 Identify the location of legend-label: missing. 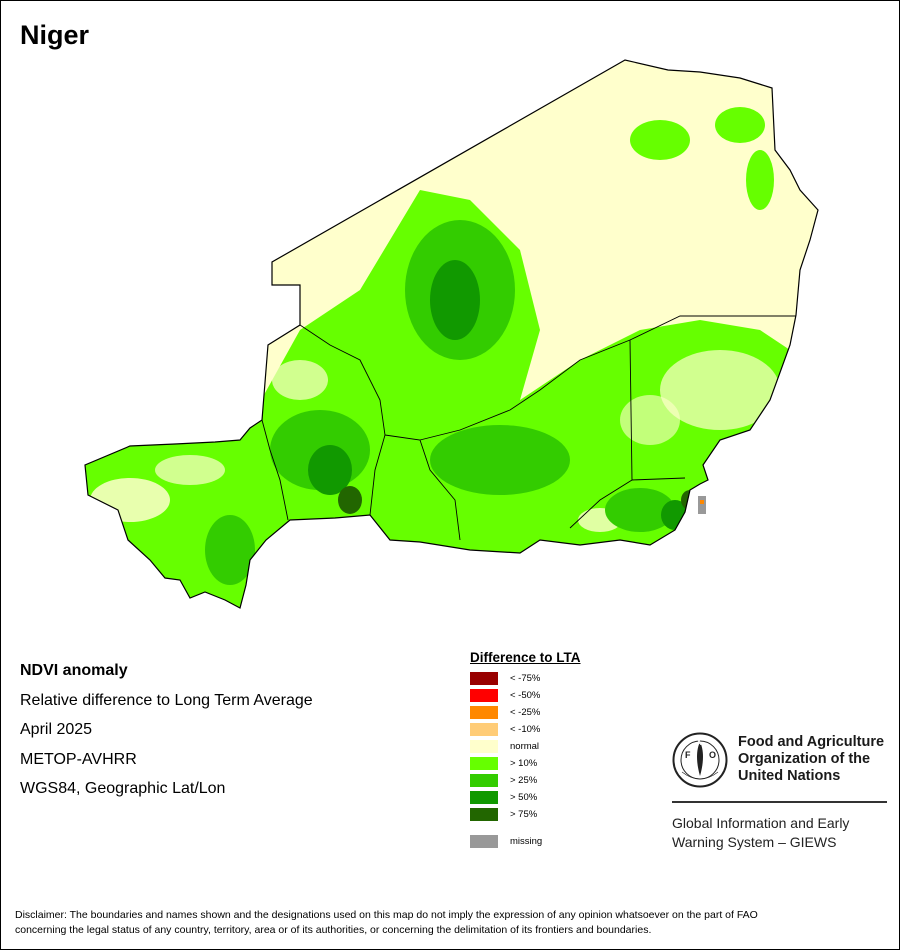
(526, 841).